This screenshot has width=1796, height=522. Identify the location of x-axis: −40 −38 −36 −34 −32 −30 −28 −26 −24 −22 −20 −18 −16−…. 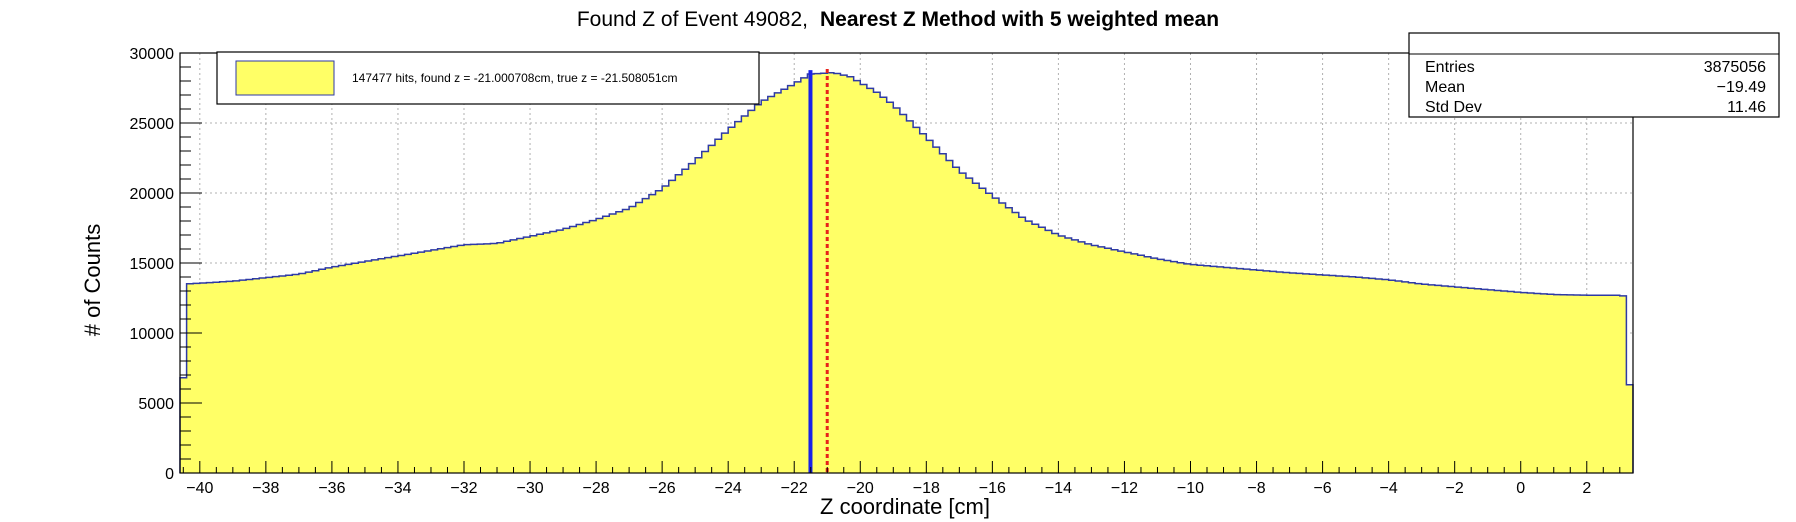
(901, 479).